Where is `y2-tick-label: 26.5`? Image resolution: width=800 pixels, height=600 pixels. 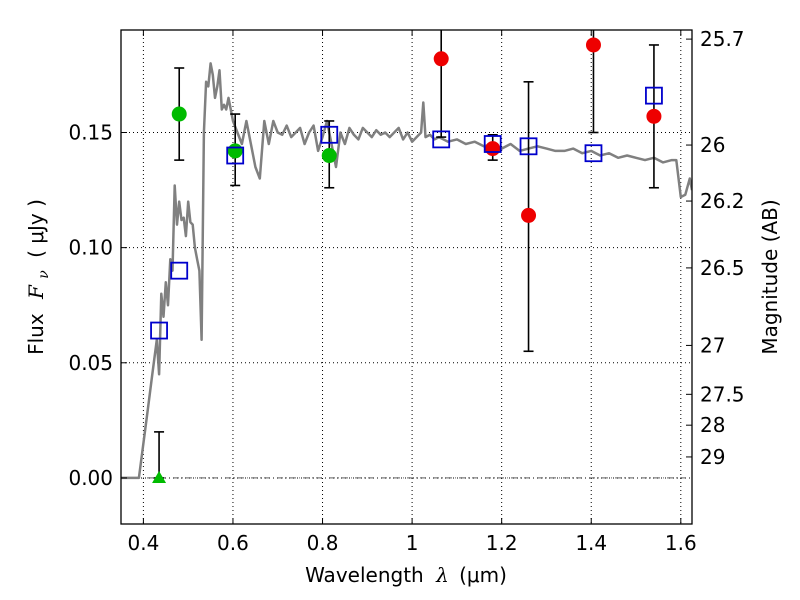
y2-tick-label: 26.5 is located at coordinates (722, 268).